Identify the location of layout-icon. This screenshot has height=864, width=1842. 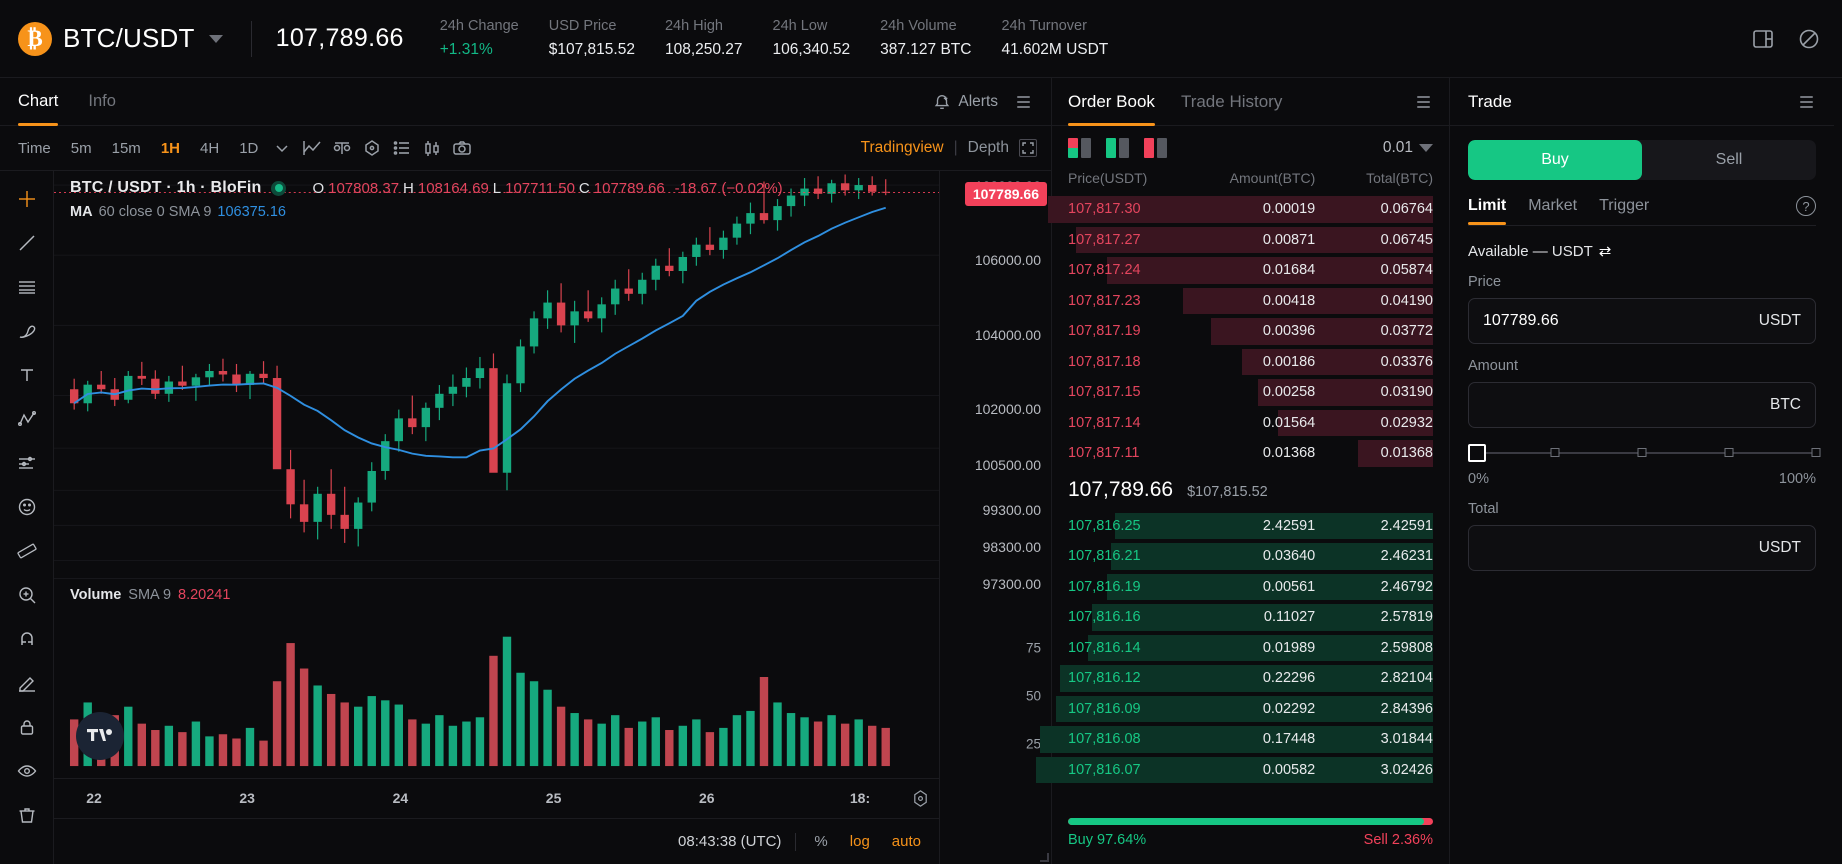
(1763, 39).